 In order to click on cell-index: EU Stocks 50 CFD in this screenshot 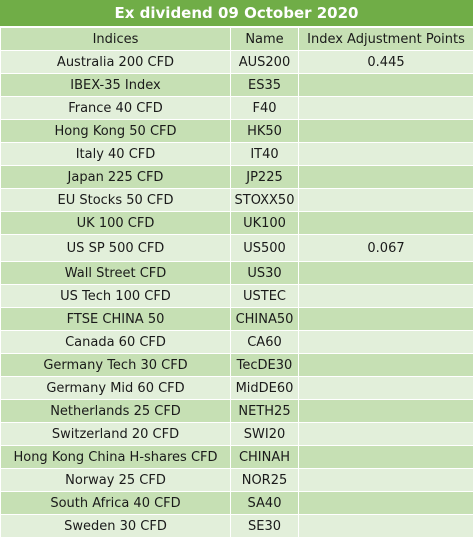, I will do `click(116, 200)`.